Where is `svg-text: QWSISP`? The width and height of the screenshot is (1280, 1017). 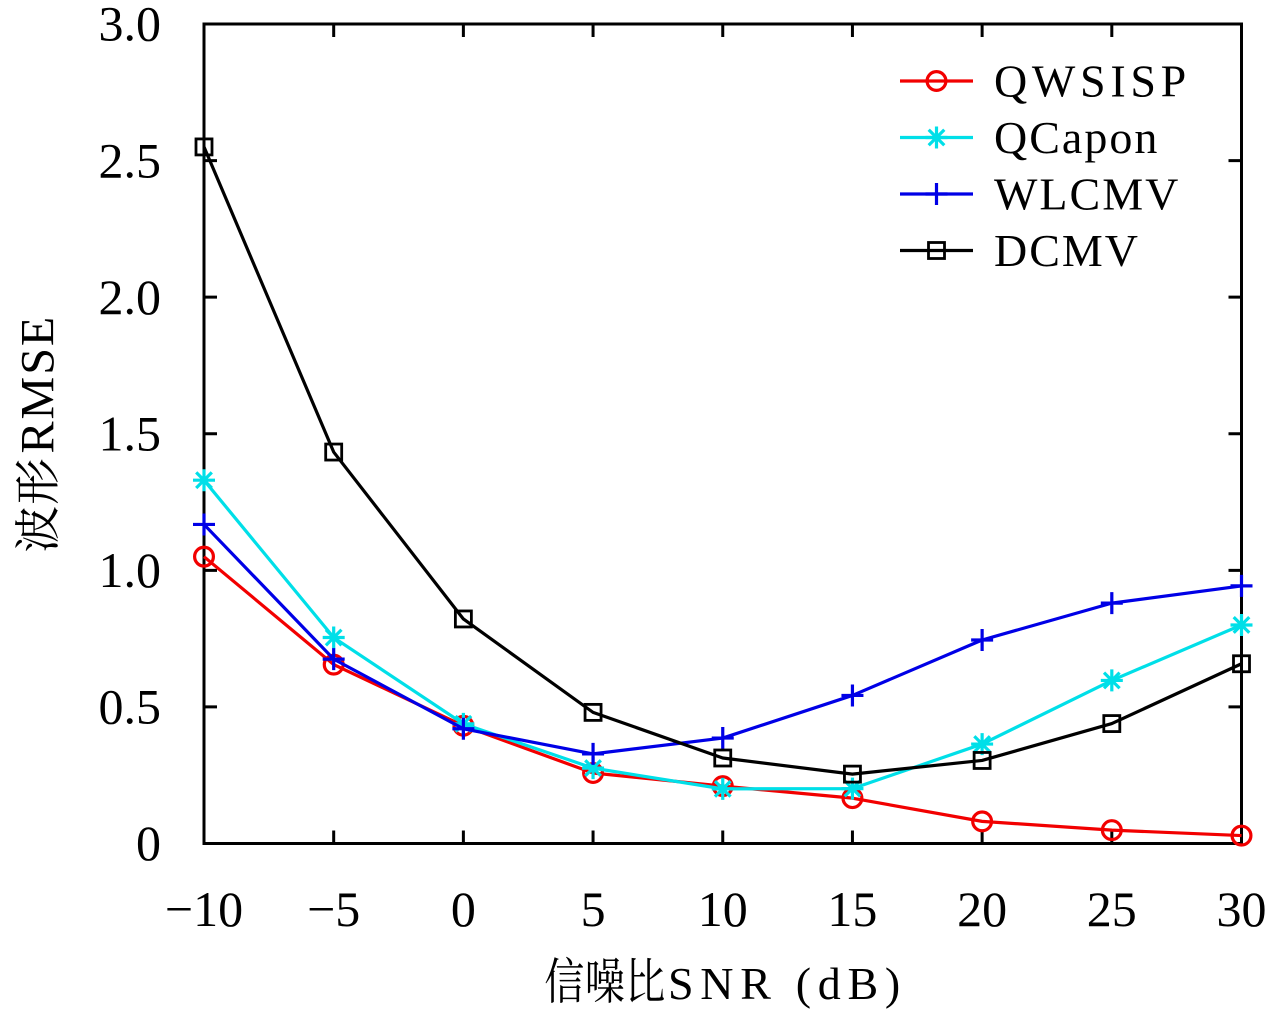
svg-text: QWSISP is located at coordinates (1092, 81).